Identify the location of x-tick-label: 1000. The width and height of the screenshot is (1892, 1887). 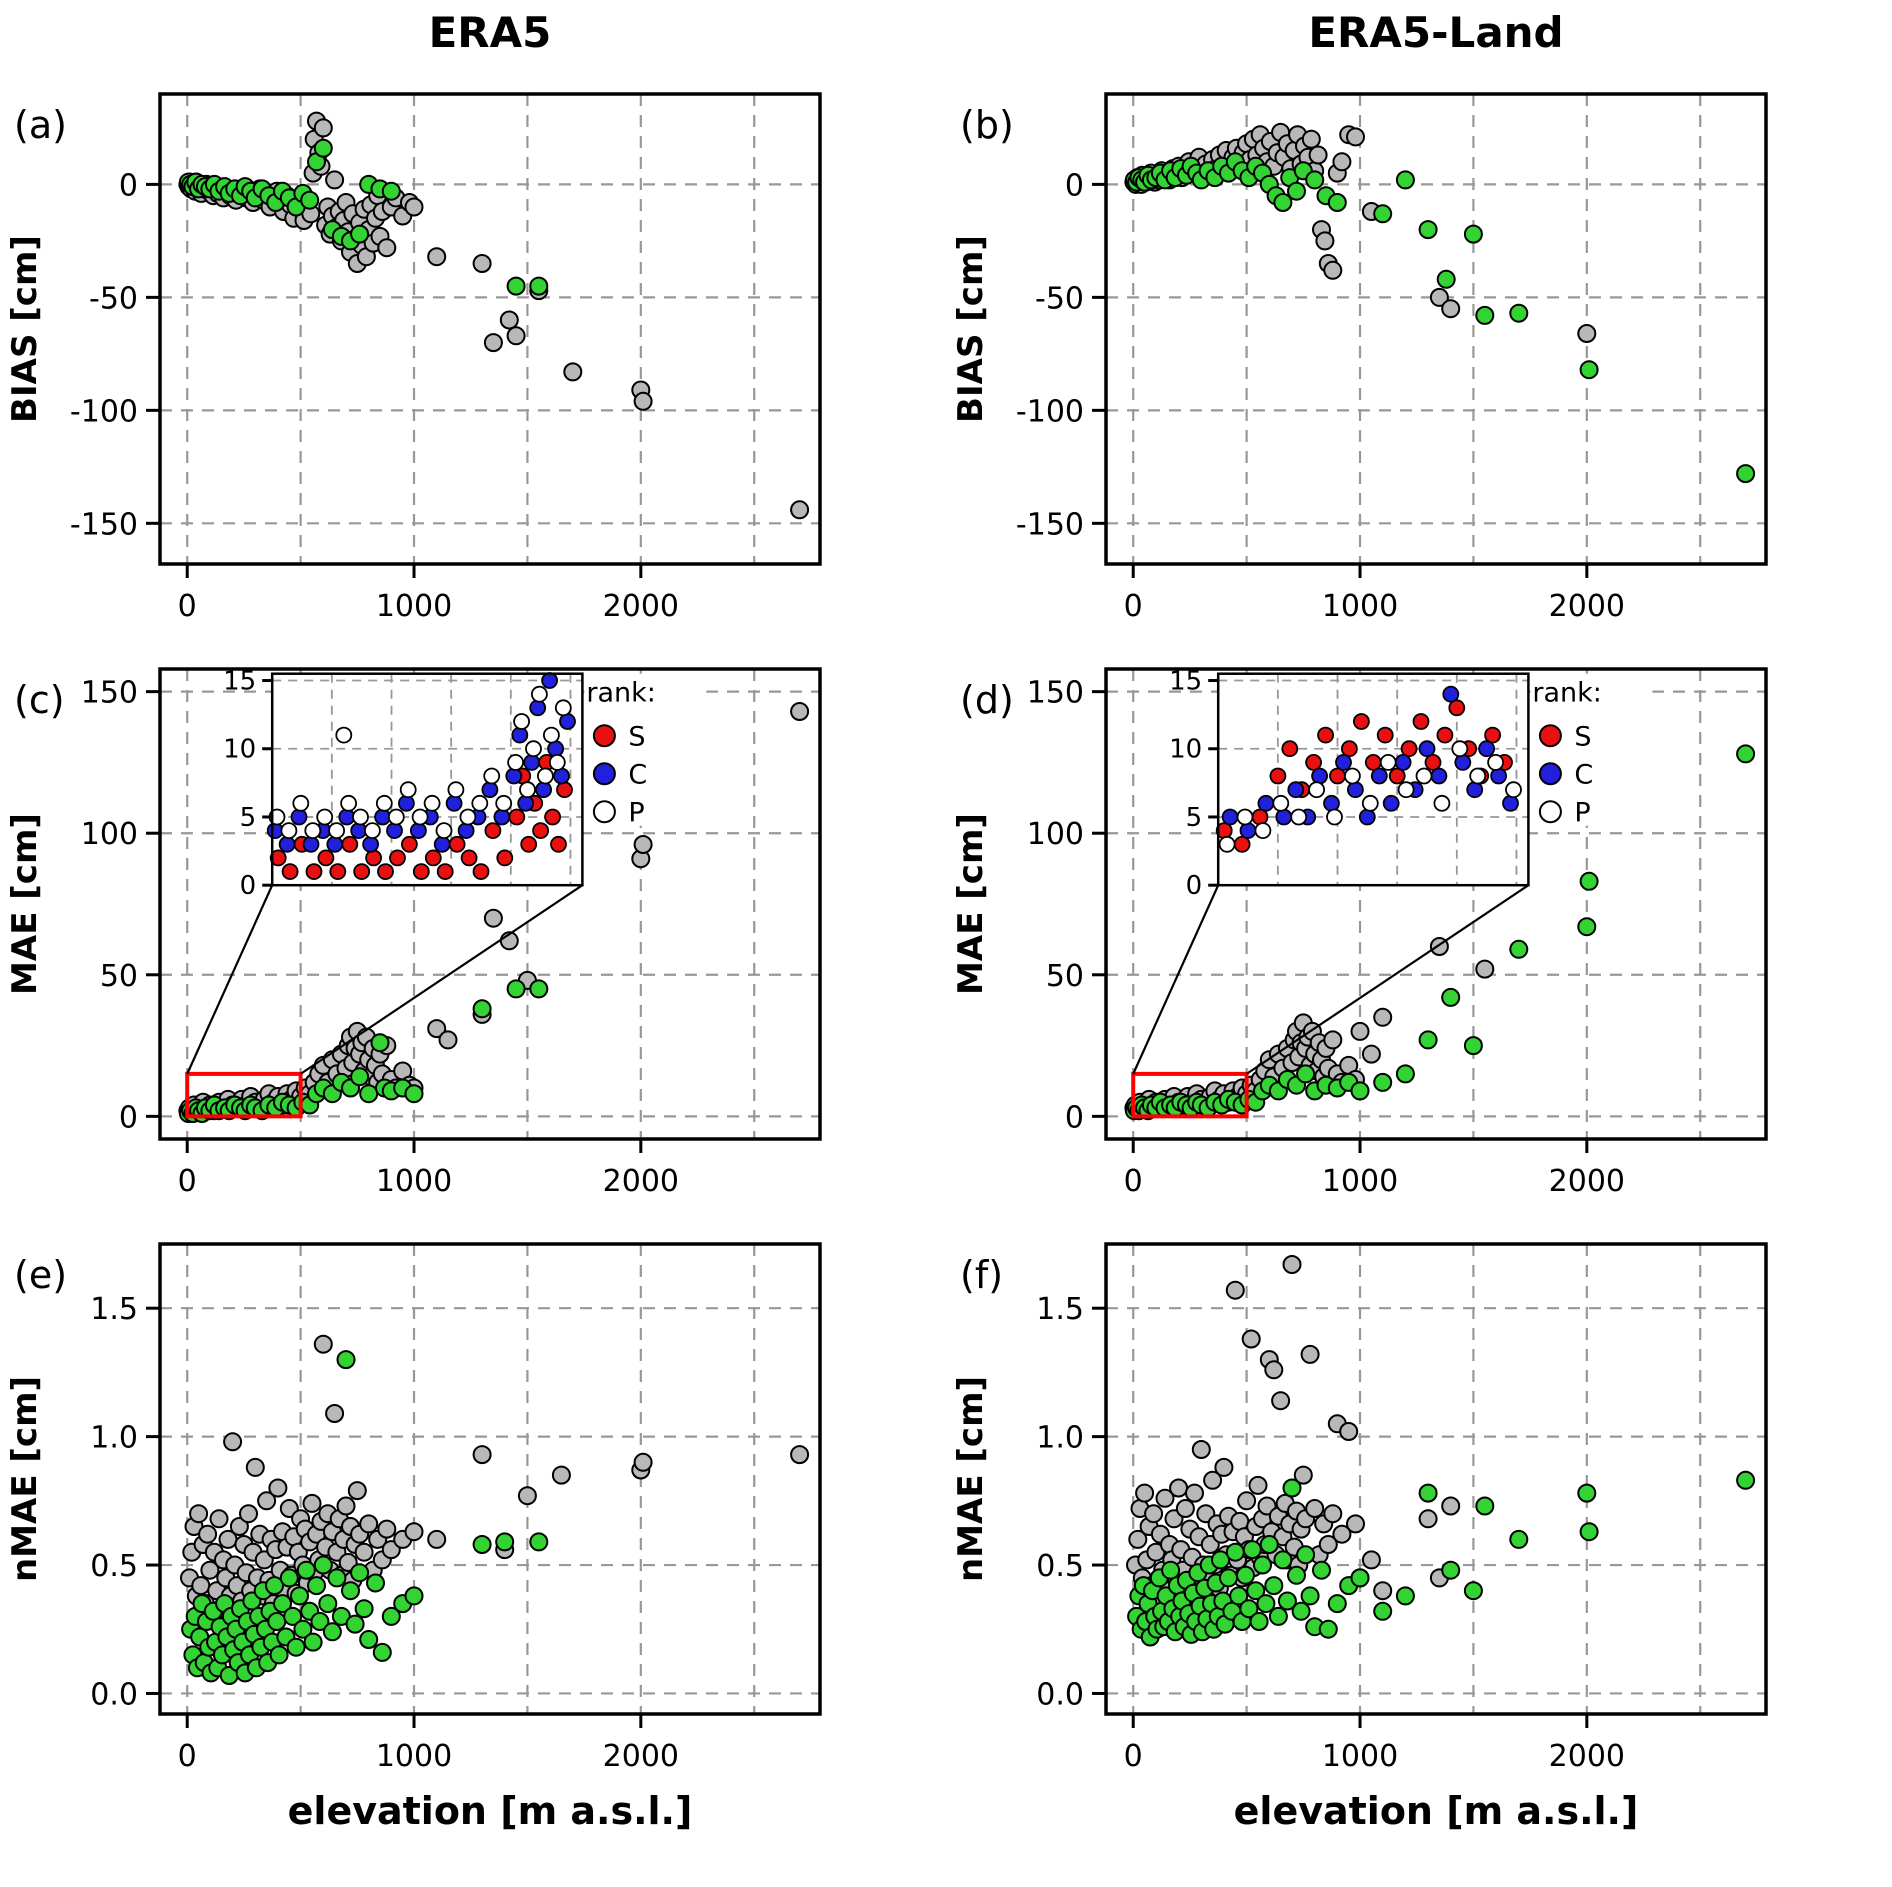
(414, 1756).